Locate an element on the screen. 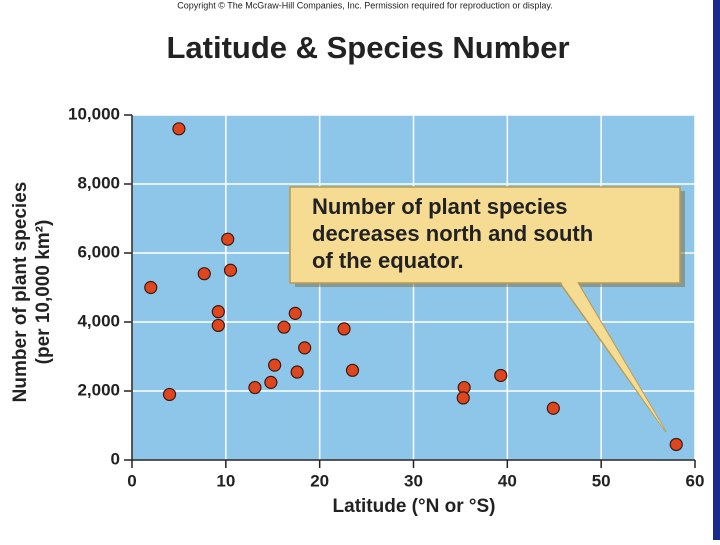 This screenshot has width=720, height=545. annotation-pointer-fill is located at coordinates (613, 357).